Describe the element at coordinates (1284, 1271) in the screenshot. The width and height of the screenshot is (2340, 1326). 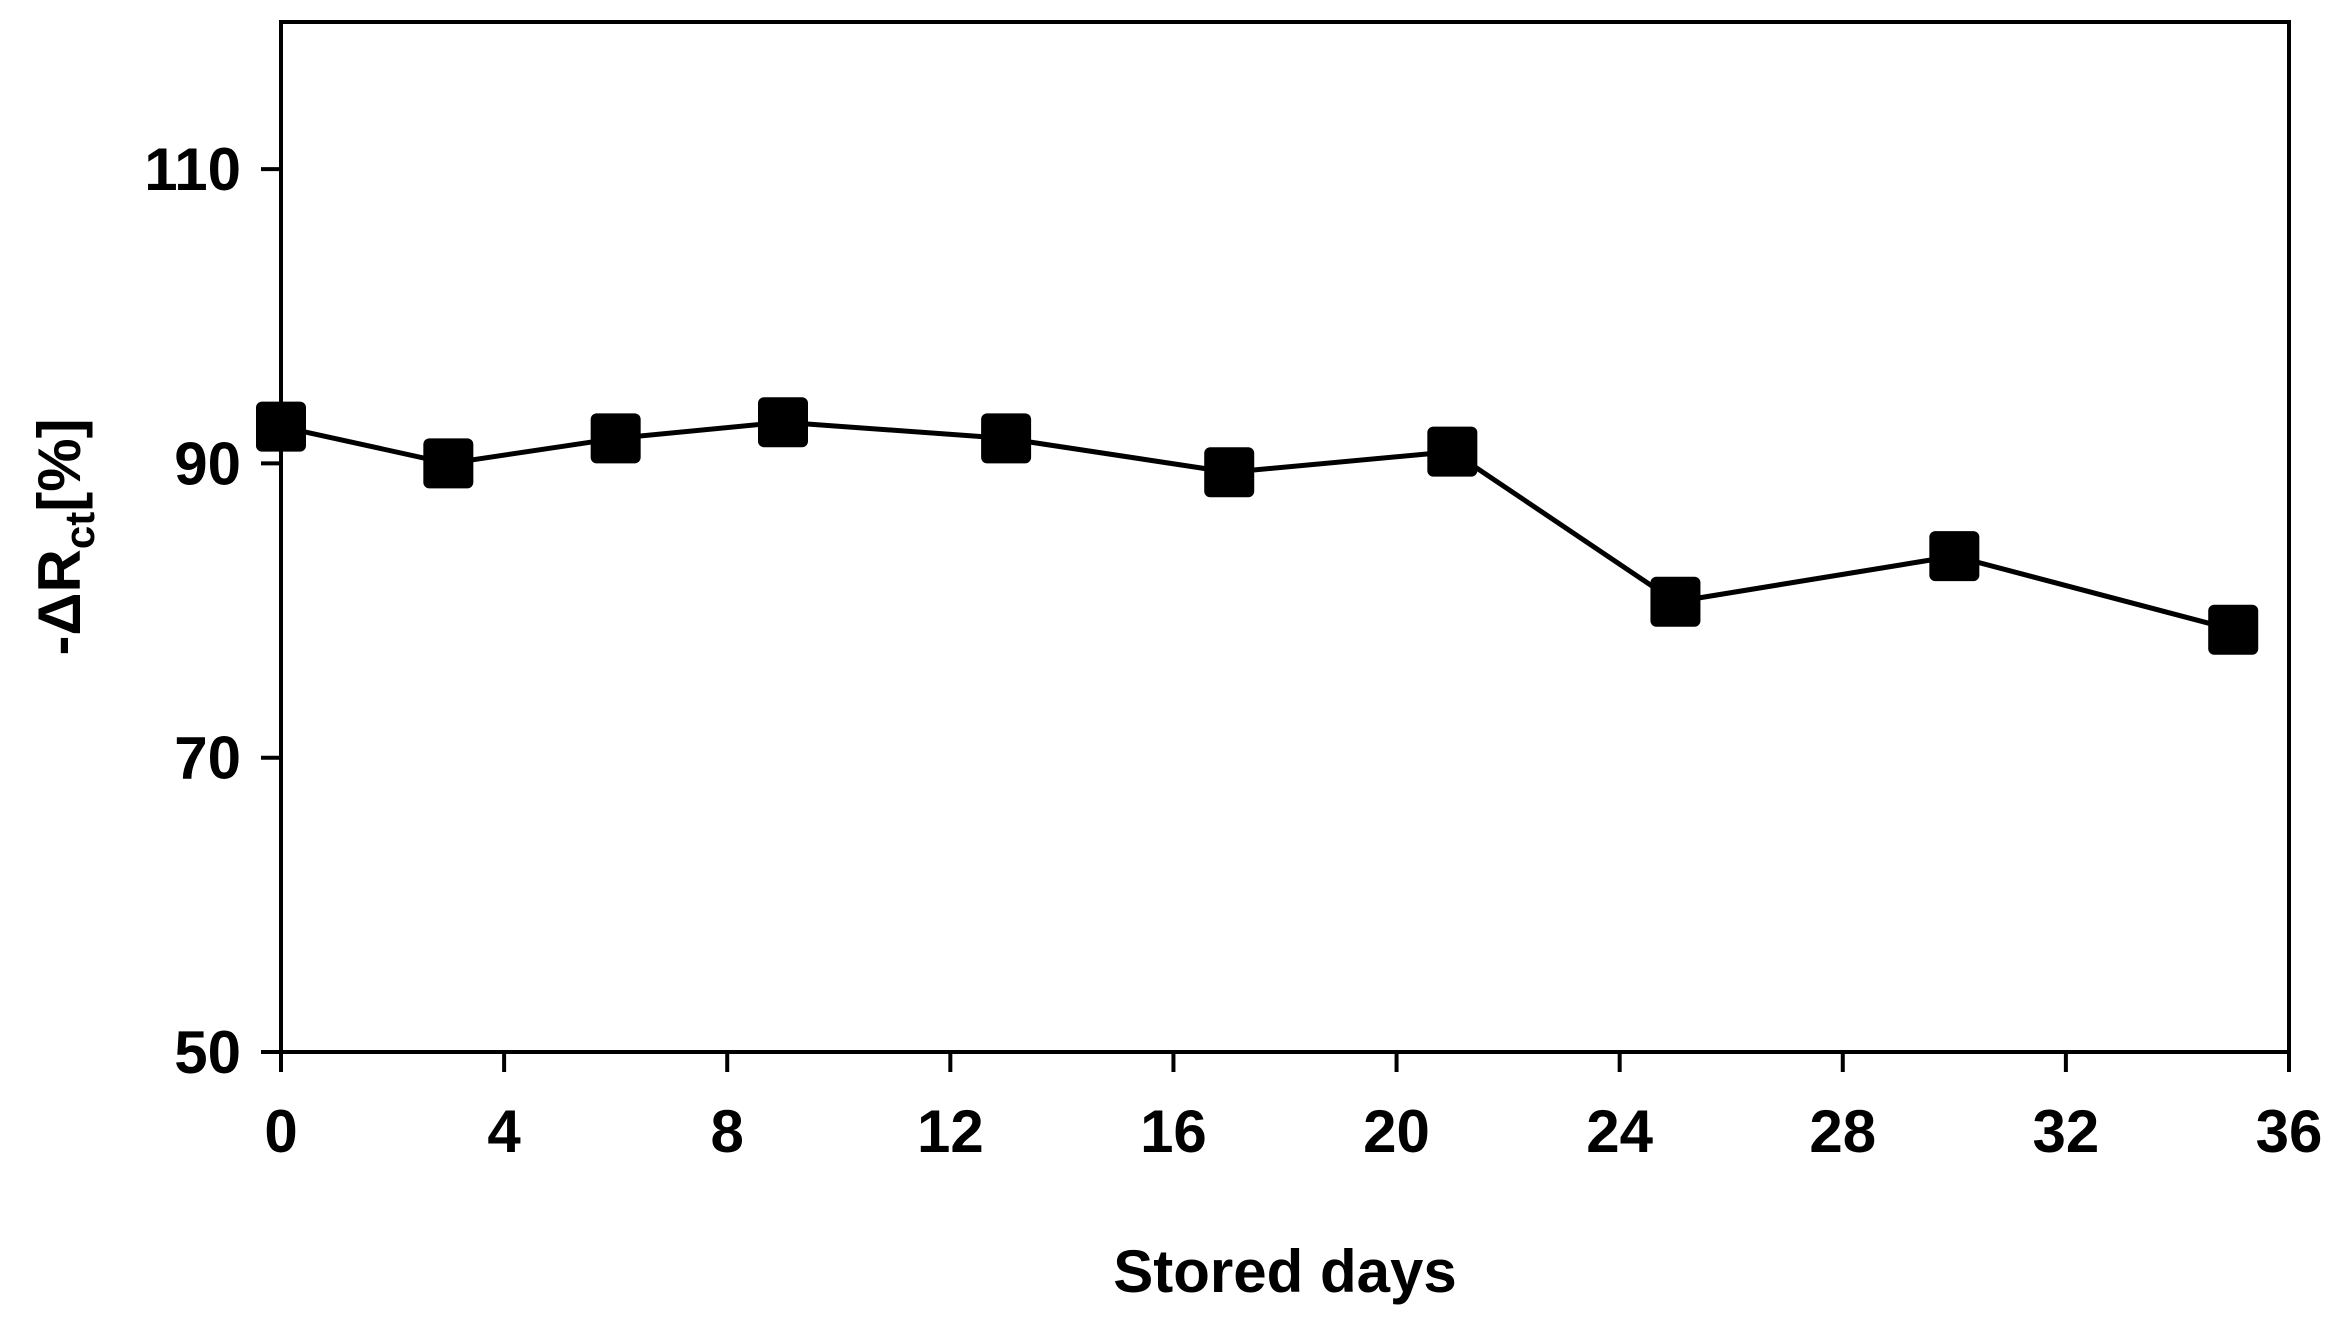
I see `x-axis-title: Stored days` at that location.